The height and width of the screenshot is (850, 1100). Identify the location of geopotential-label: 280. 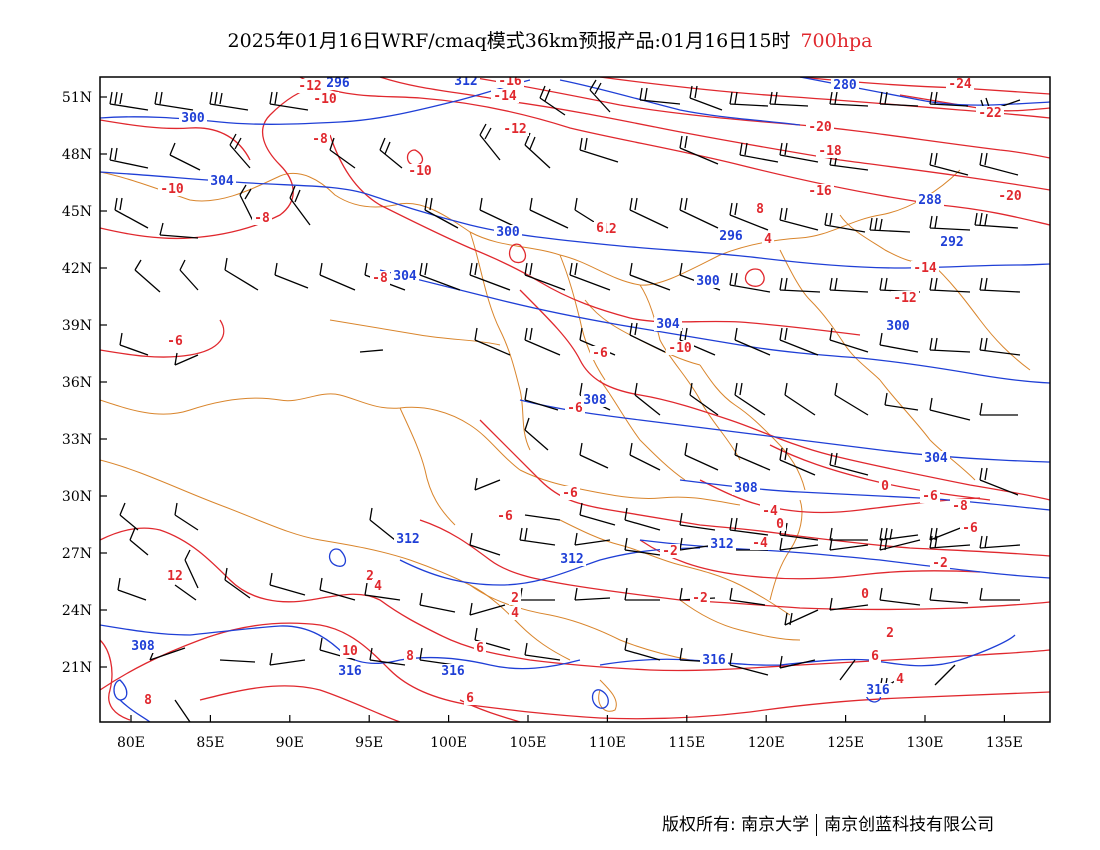
(845, 85).